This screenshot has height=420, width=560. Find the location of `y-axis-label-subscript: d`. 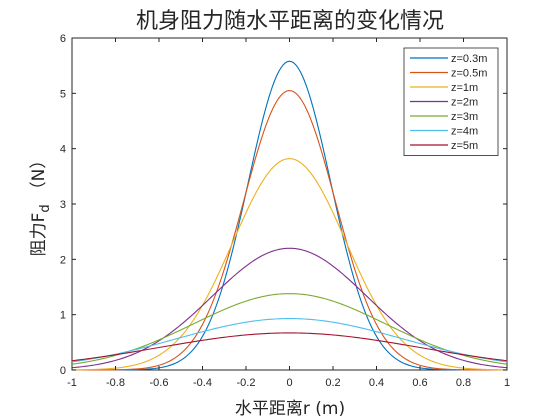

y-axis-label-subscript: d is located at coordinates (45, 208).